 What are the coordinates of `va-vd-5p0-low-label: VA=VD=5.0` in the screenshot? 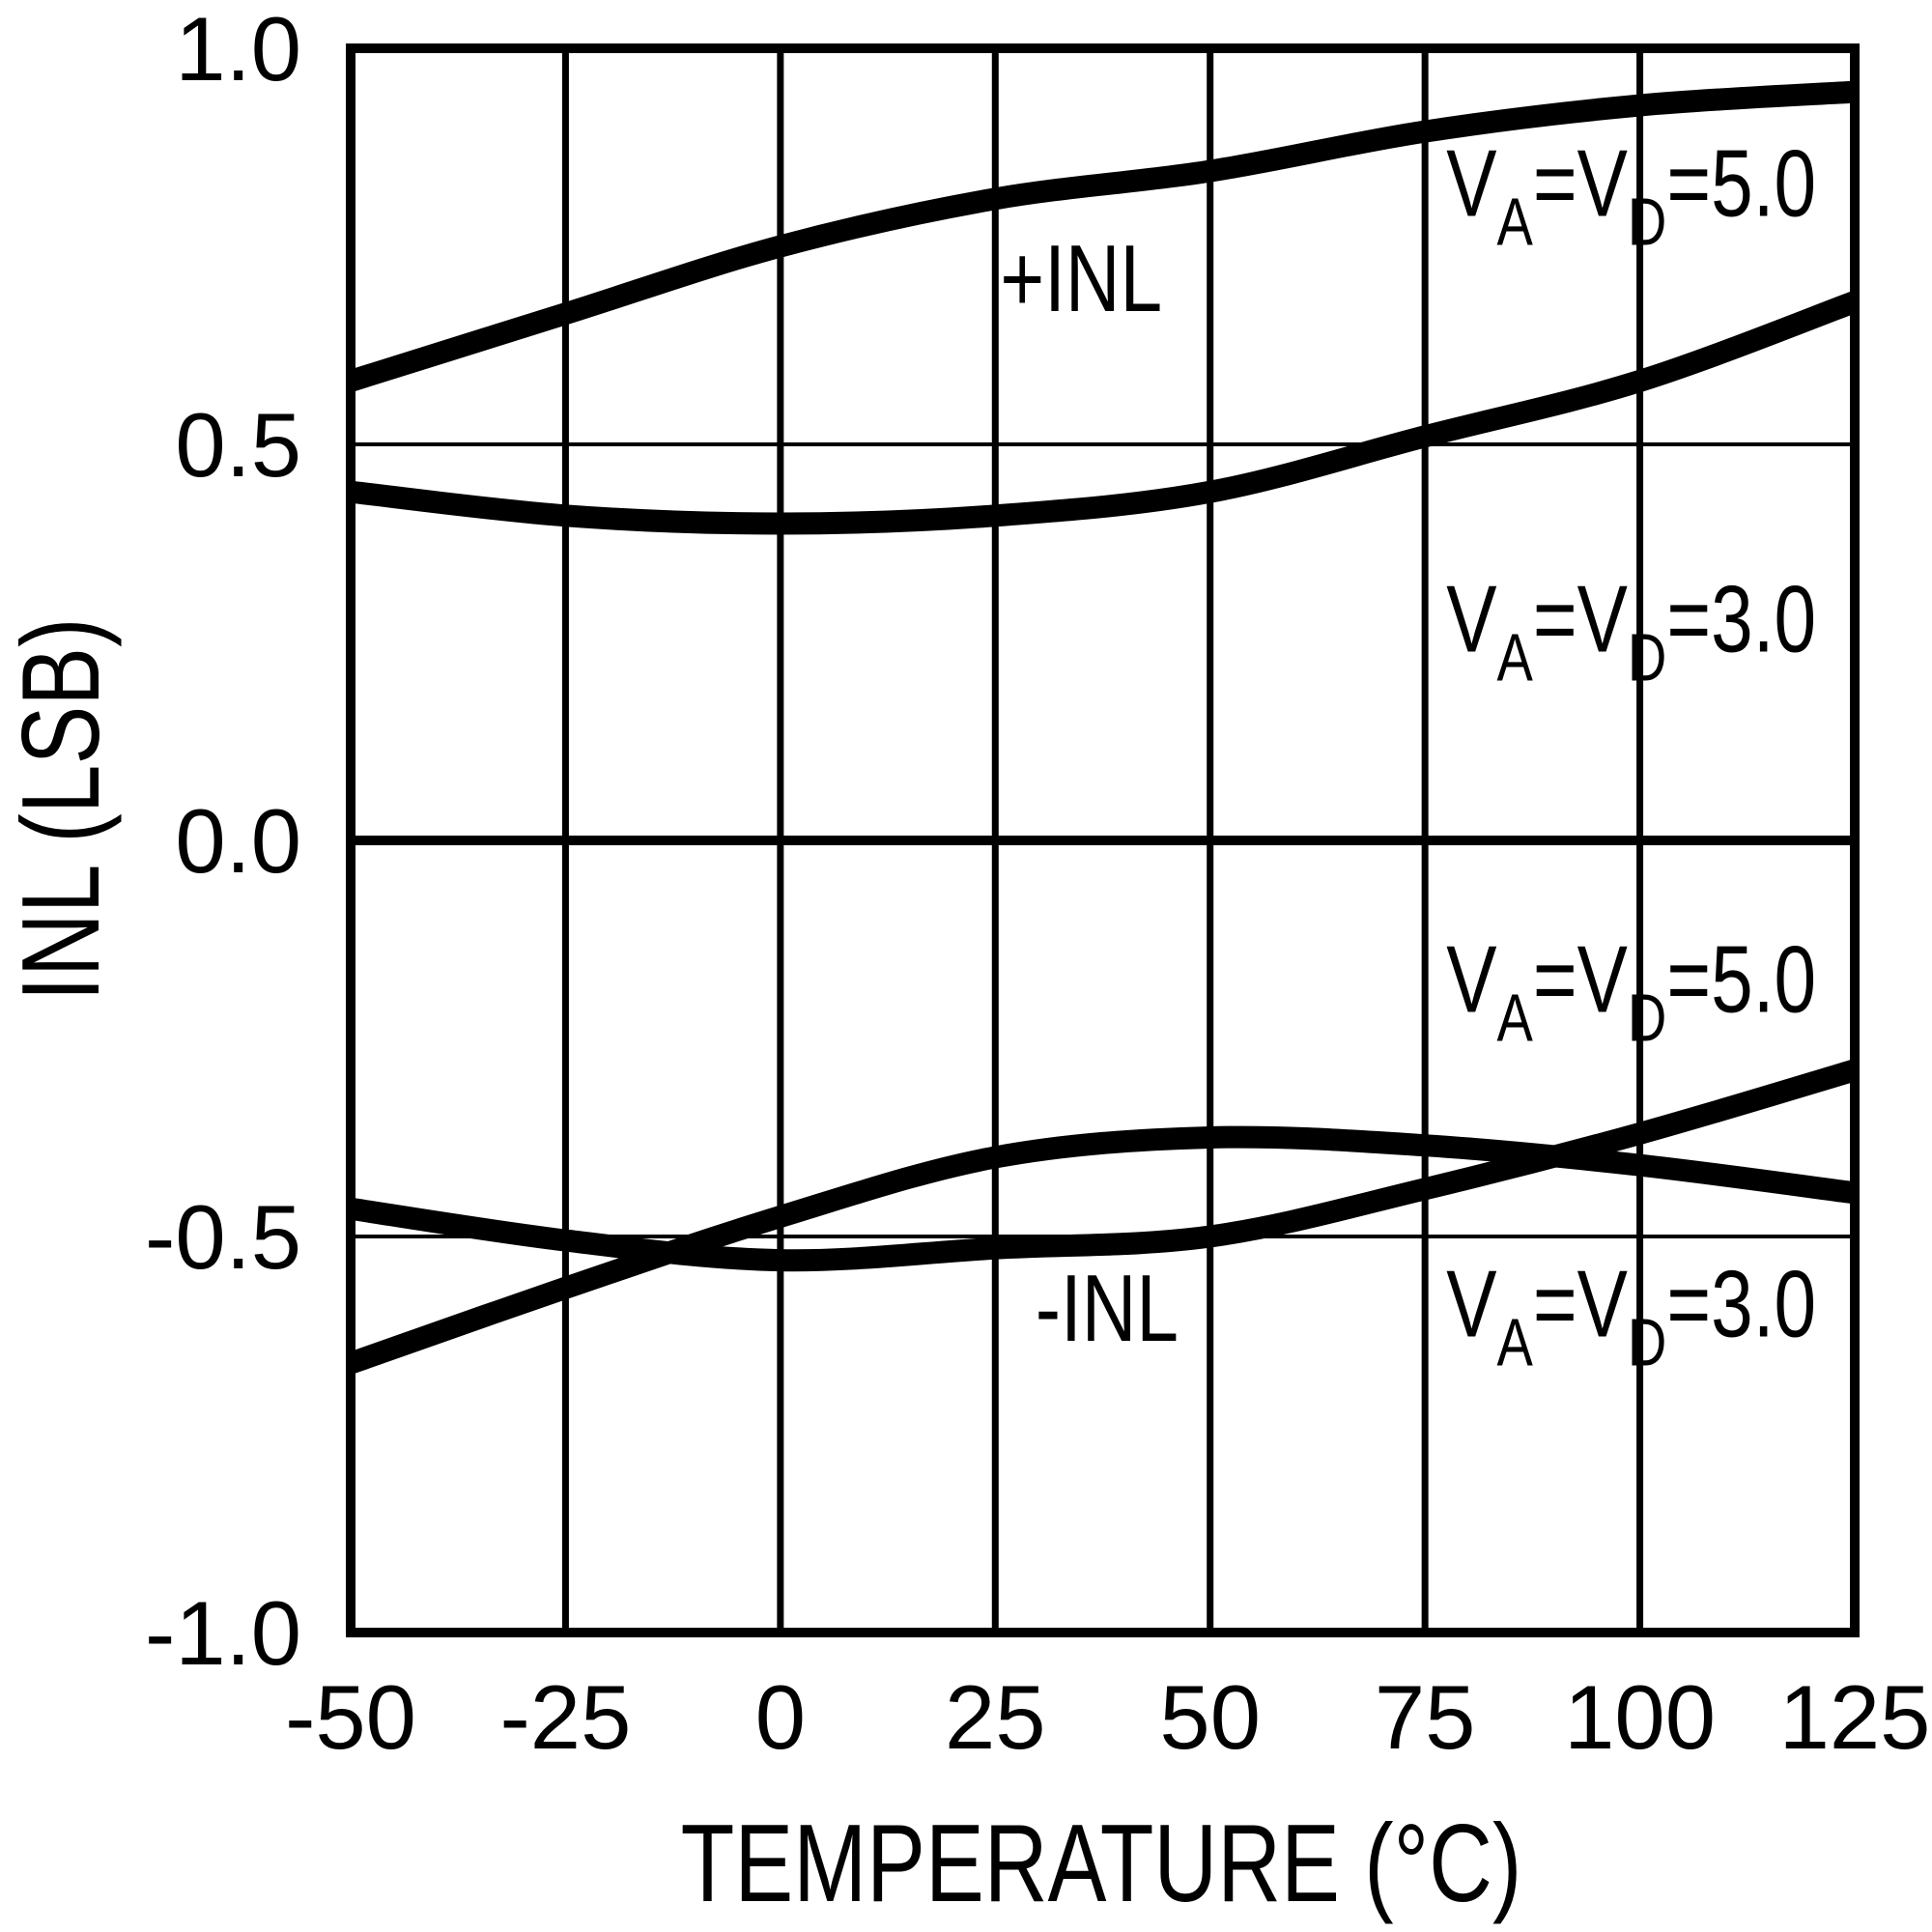 It's located at (1631, 991).